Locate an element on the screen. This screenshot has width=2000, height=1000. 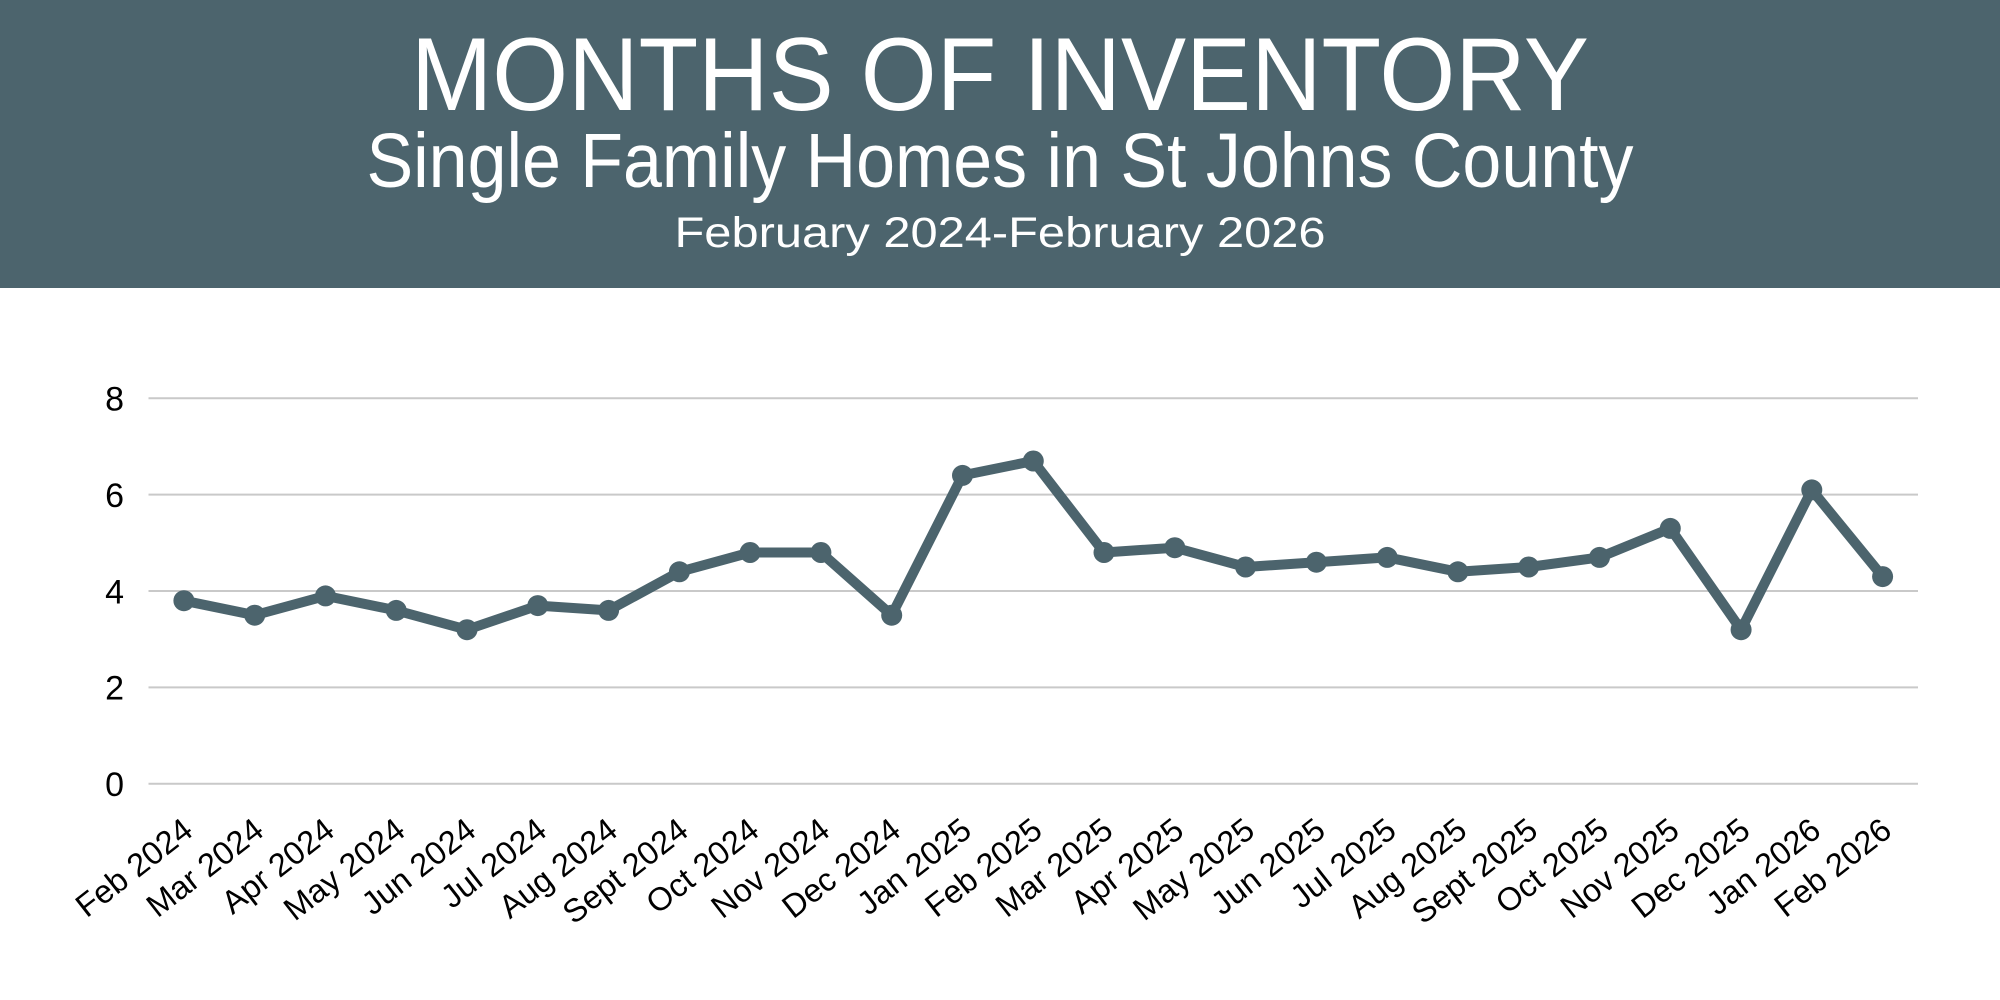
svg-text: 6 is located at coordinates (114, 496).